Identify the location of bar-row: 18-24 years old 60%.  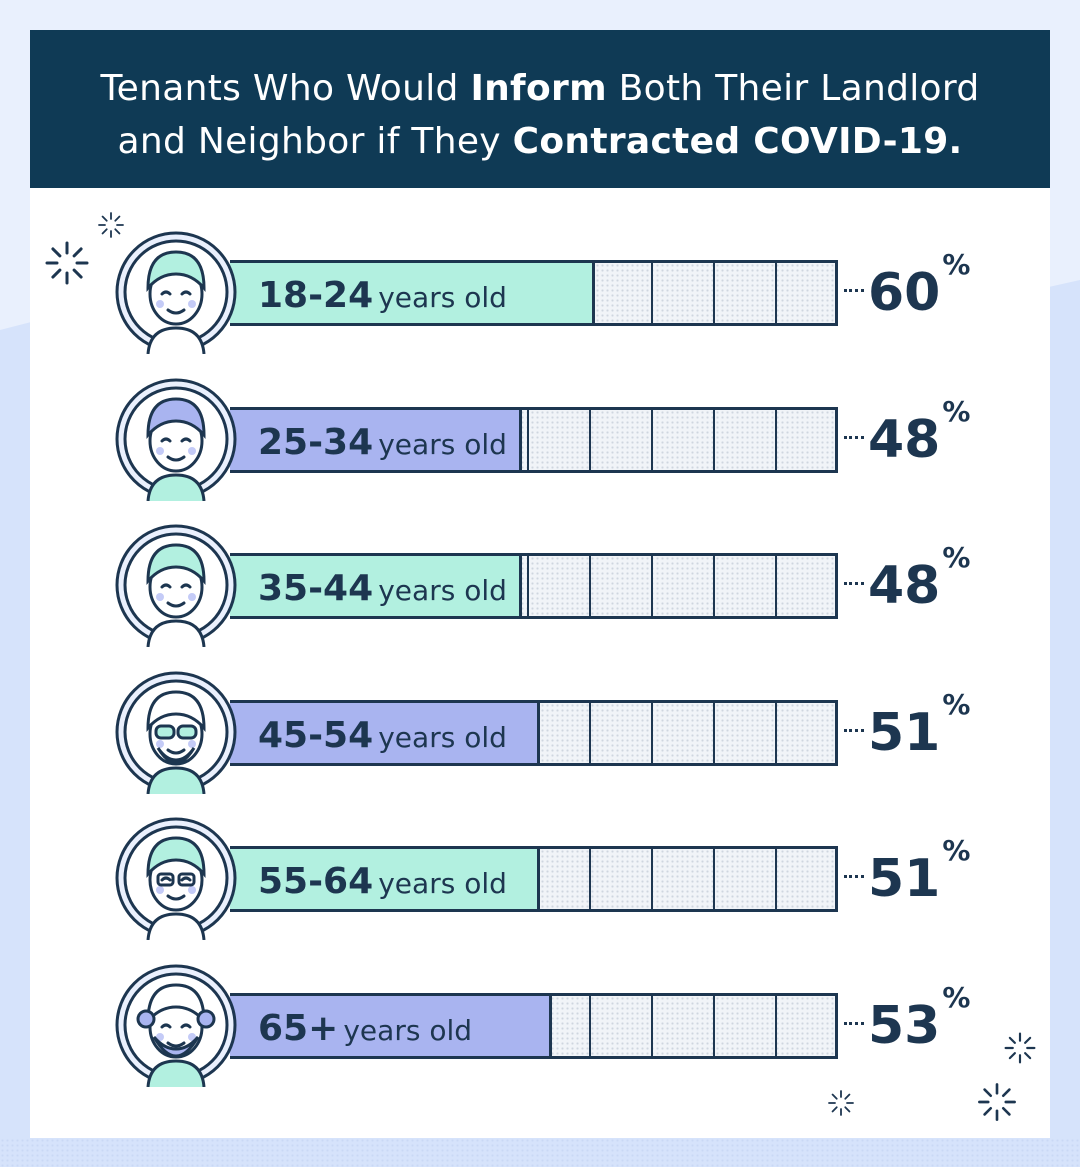
(540, 293).